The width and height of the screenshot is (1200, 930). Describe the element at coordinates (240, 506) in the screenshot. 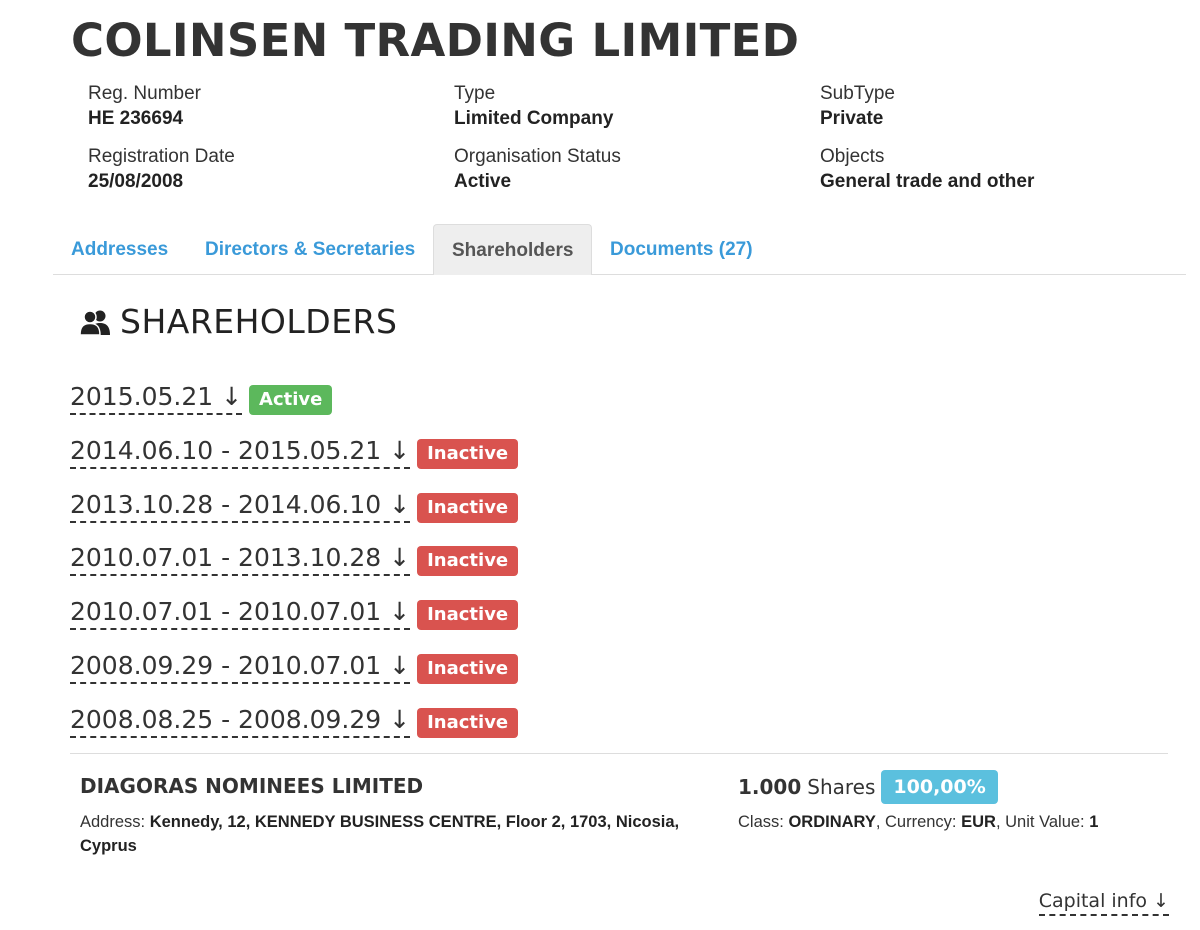

I see `period-link: 2013.10.28 - 2014.06.10 ↓` at that location.